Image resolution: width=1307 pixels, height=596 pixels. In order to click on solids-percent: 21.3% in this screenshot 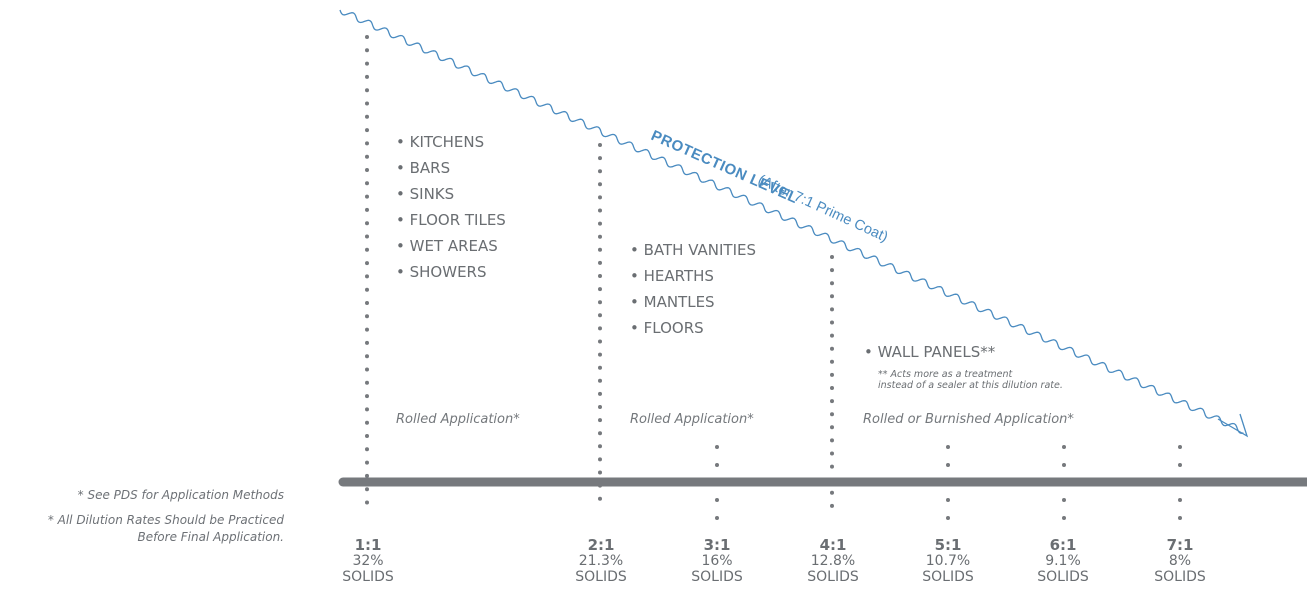, I will do `click(601, 561)`.